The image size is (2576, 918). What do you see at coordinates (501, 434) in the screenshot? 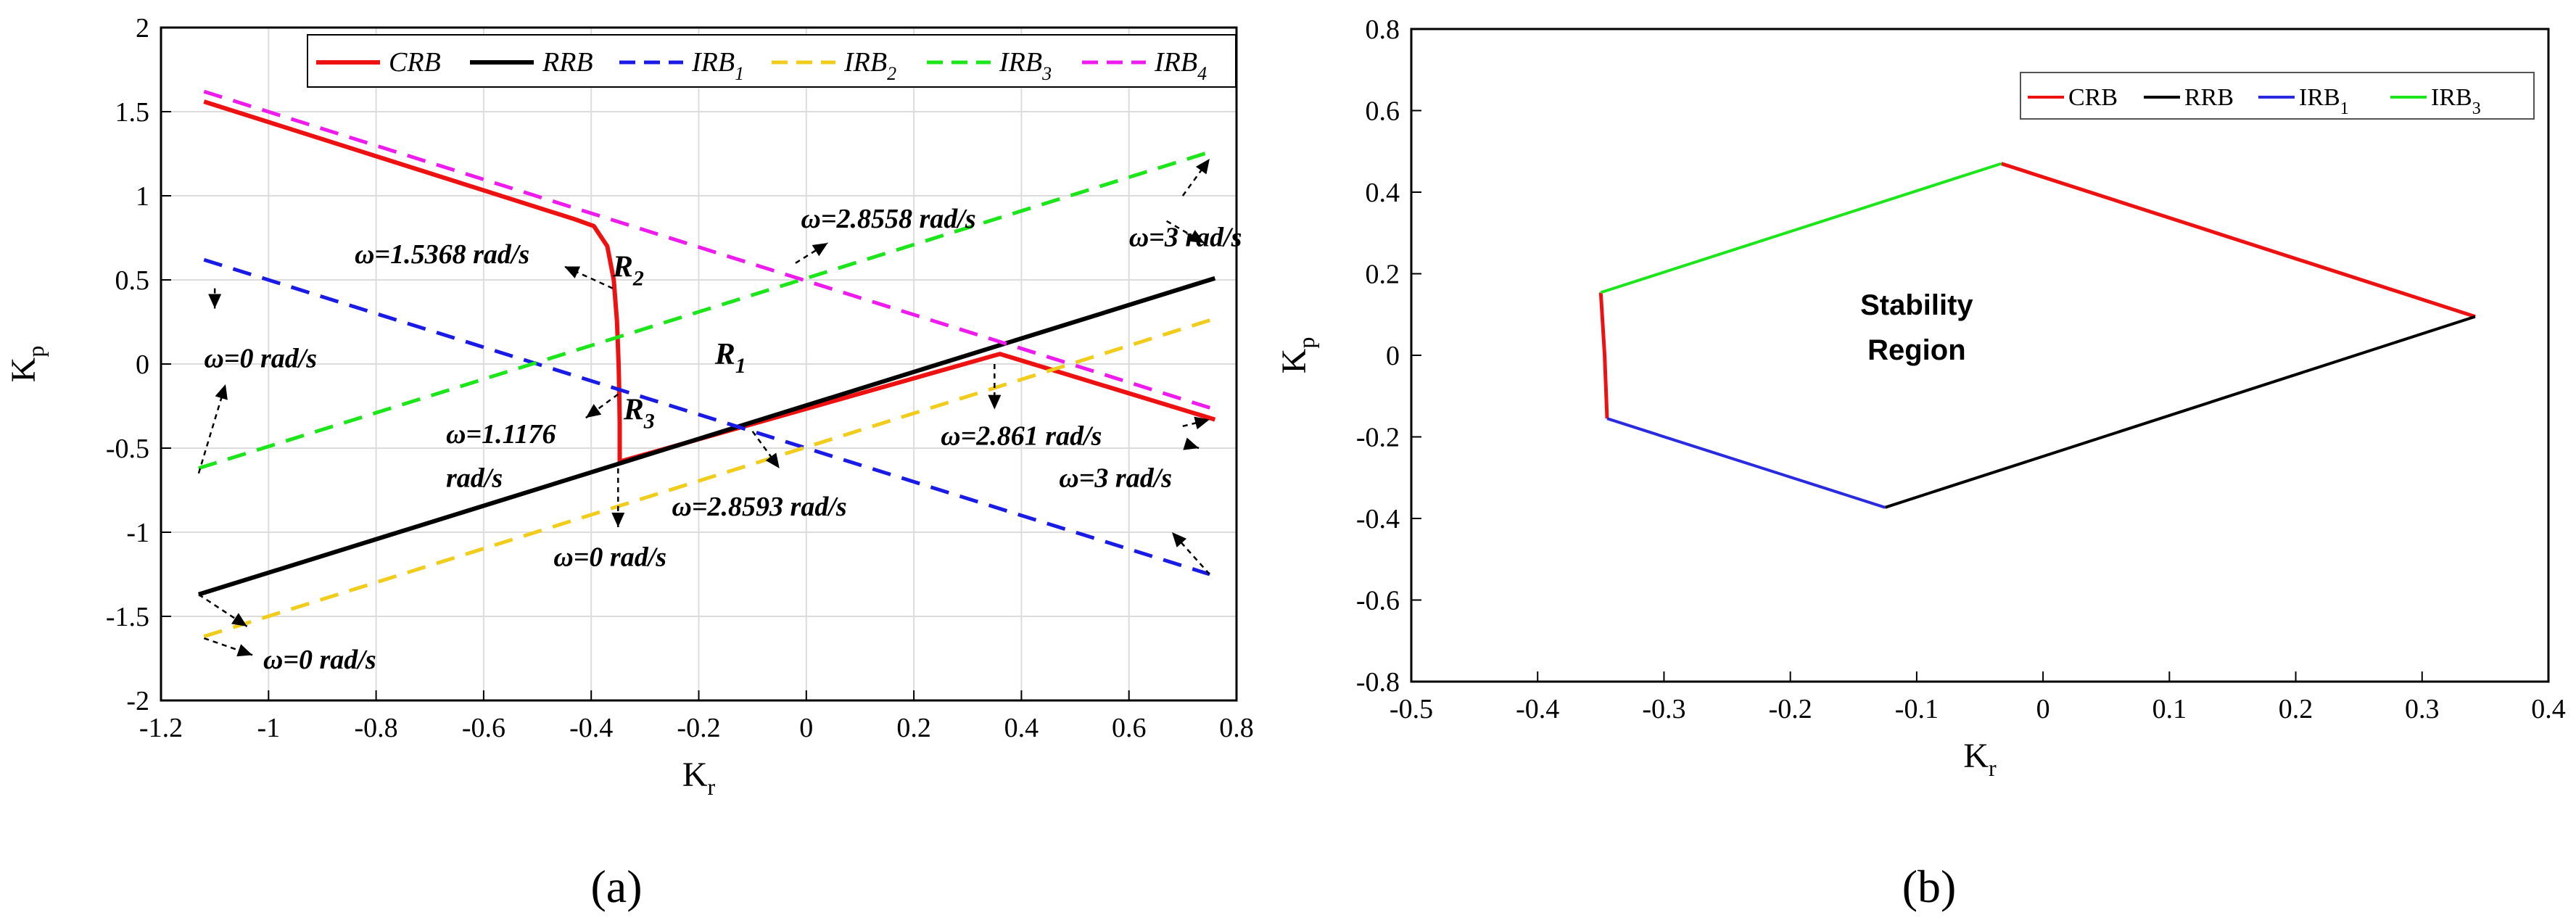
I see `annotation-label: ω=1.1176` at bounding box center [501, 434].